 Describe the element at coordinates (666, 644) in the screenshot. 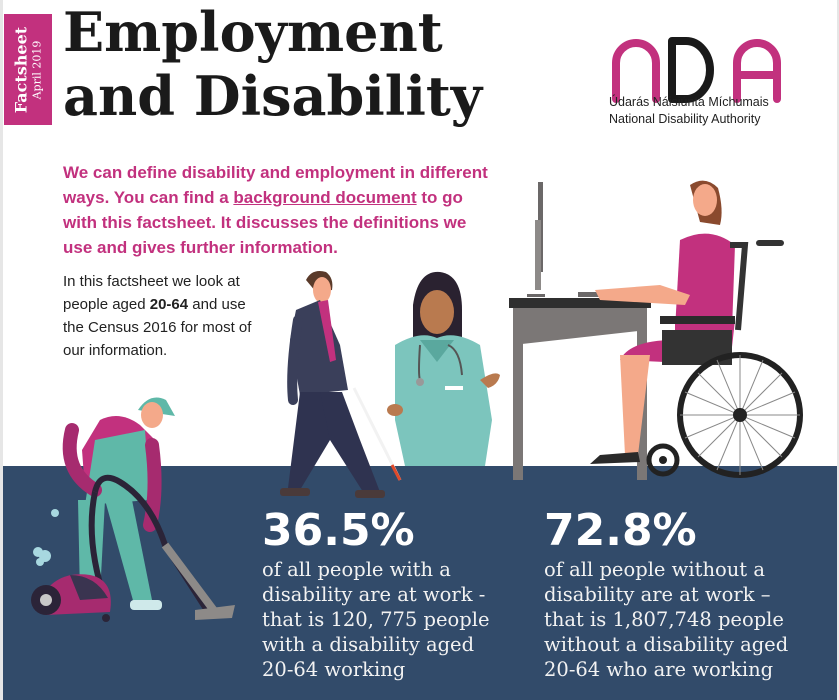

I see `stat-line: without a disability aged` at that location.